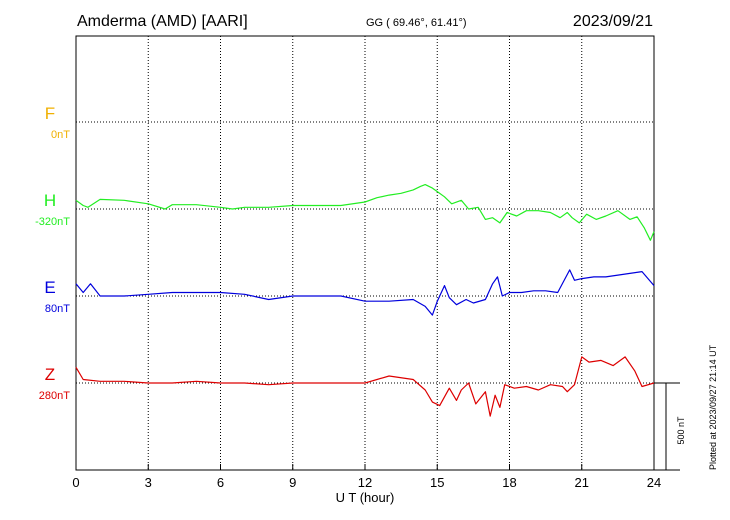  What do you see at coordinates (292, 482) in the screenshot?
I see `x-tick-label: 9` at bounding box center [292, 482].